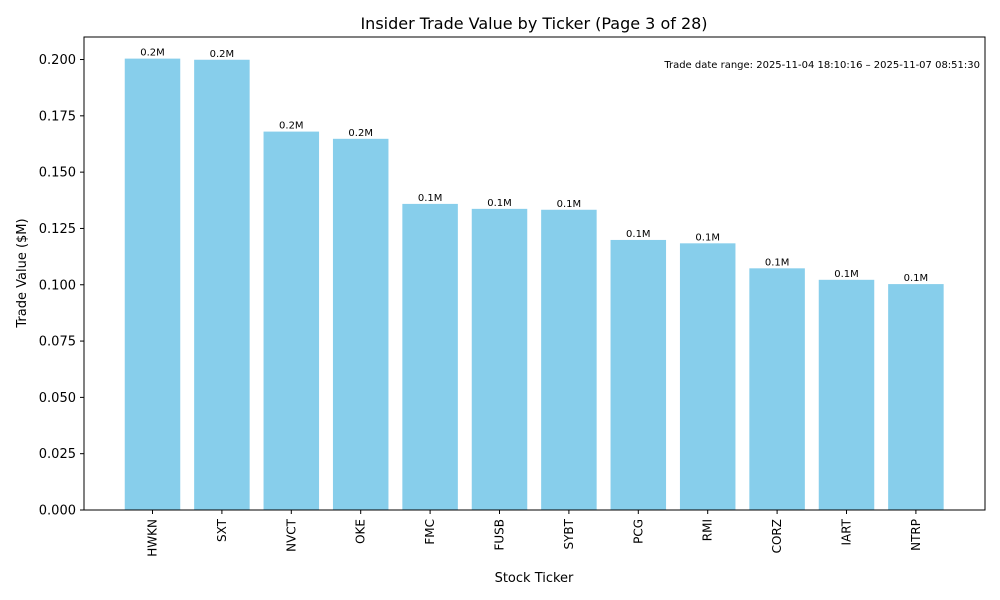 This screenshot has height=600, width=1000. I want to click on data-label-rmi: 0.1M, so click(707, 237).